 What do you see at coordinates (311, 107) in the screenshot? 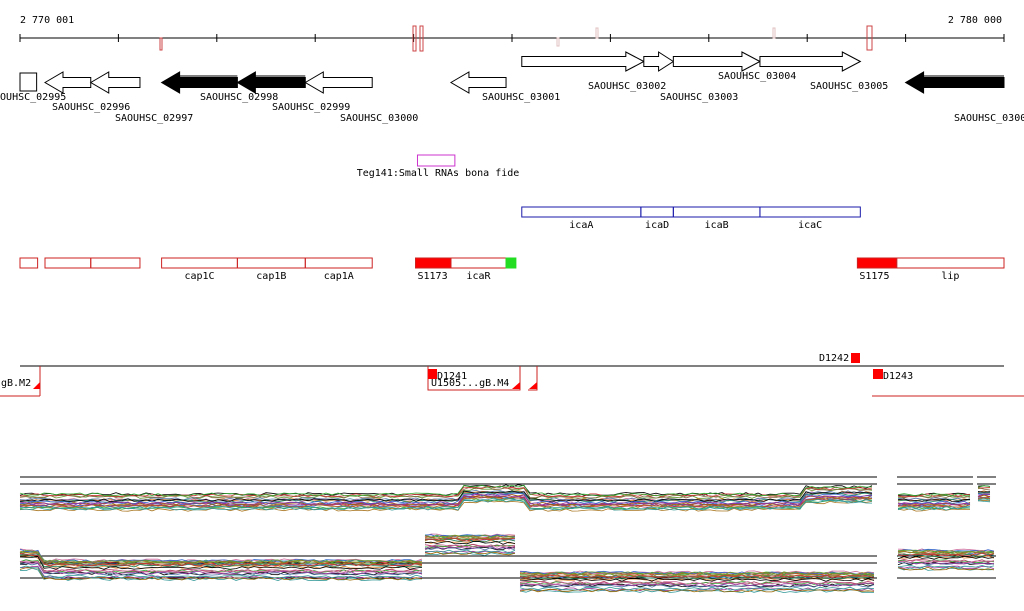
I see `gene-label: SAOUHSC_02999` at bounding box center [311, 107].